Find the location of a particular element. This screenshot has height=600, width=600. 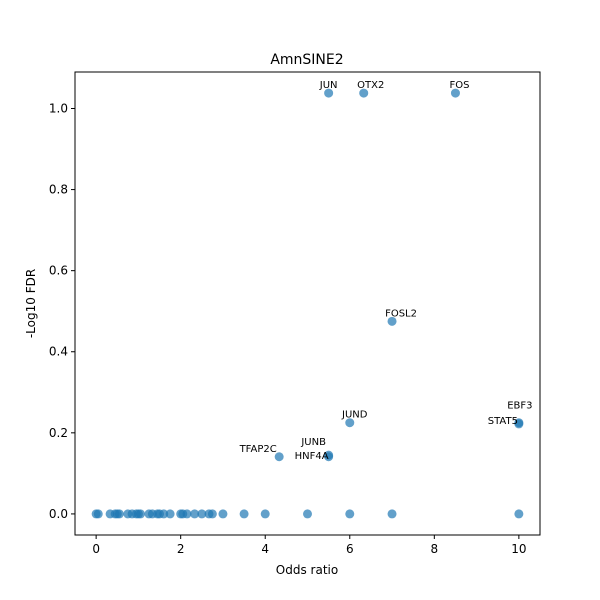

y-axis-title: -Log10 FDR is located at coordinates (31, 303).